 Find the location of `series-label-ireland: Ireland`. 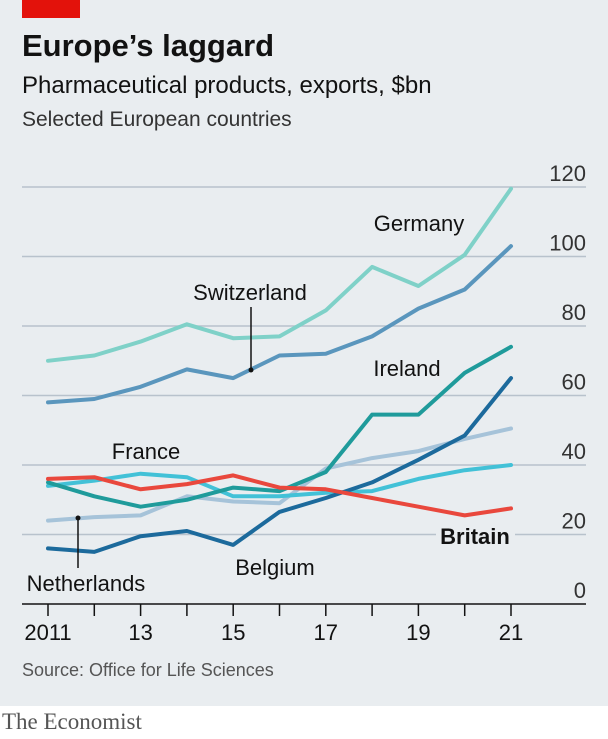

series-label-ireland: Ireland is located at coordinates (406, 368).